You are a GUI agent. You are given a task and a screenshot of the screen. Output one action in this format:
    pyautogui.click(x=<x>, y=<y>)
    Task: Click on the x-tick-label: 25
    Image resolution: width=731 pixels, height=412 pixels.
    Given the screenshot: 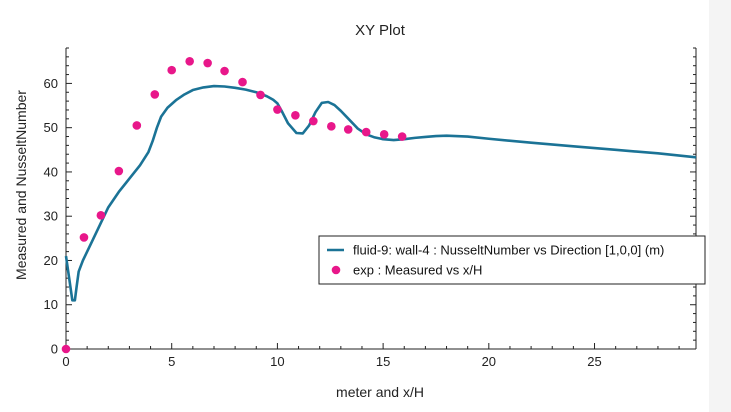 What is the action you would take?
    pyautogui.click(x=594, y=361)
    